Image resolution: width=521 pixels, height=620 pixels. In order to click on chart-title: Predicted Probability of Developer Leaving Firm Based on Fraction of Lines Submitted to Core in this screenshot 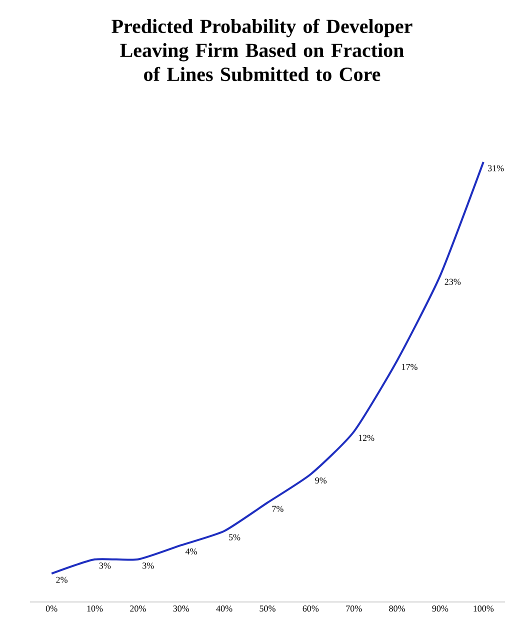, I will do `click(262, 50)`.